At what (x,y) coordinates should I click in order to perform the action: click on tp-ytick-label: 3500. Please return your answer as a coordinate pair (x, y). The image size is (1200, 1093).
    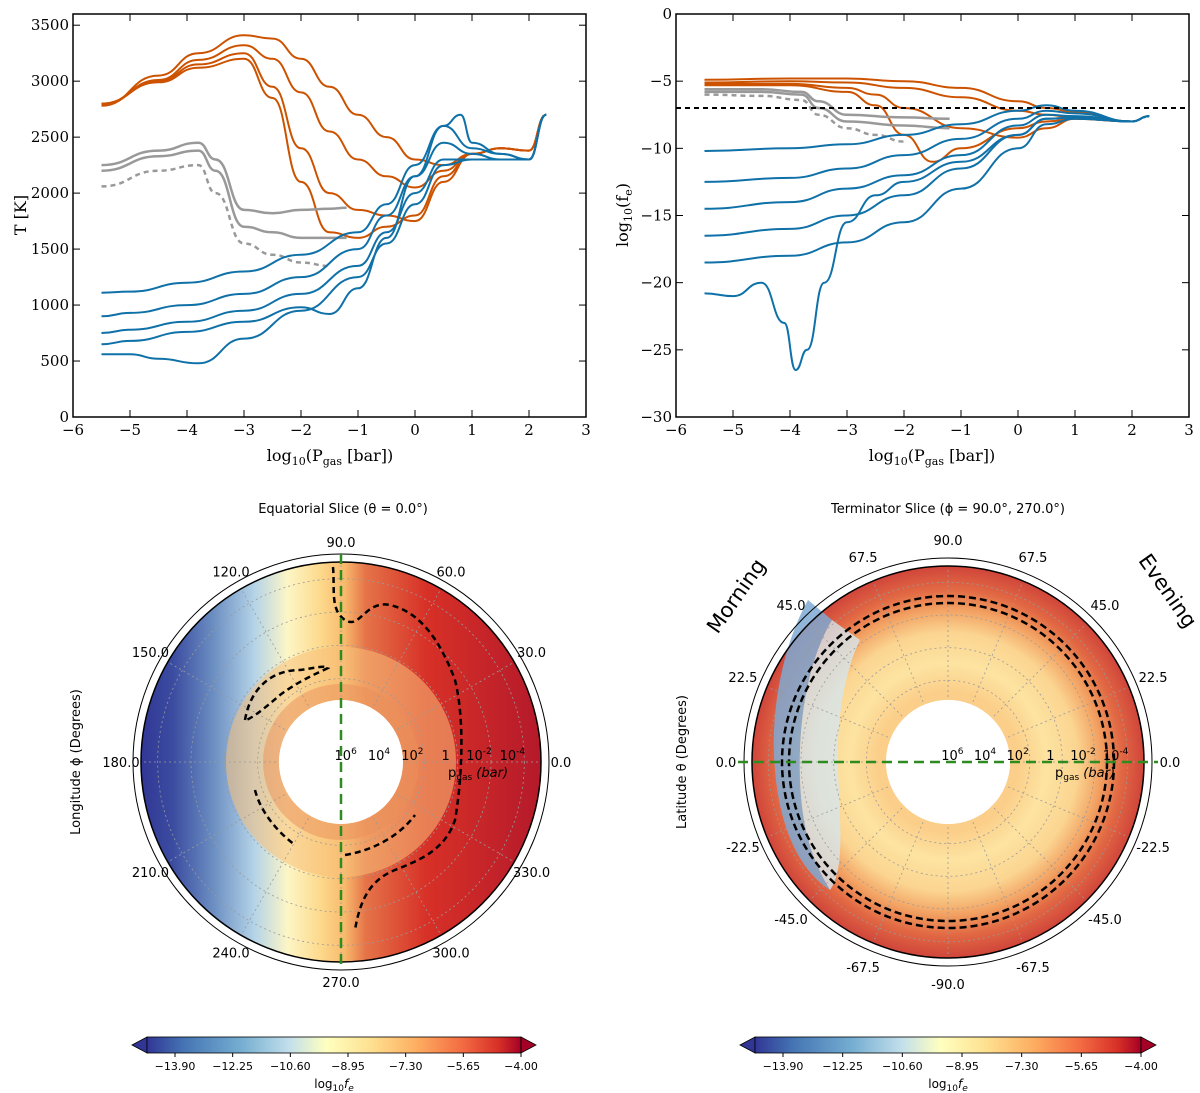
    Looking at the image, I should click on (50, 25).